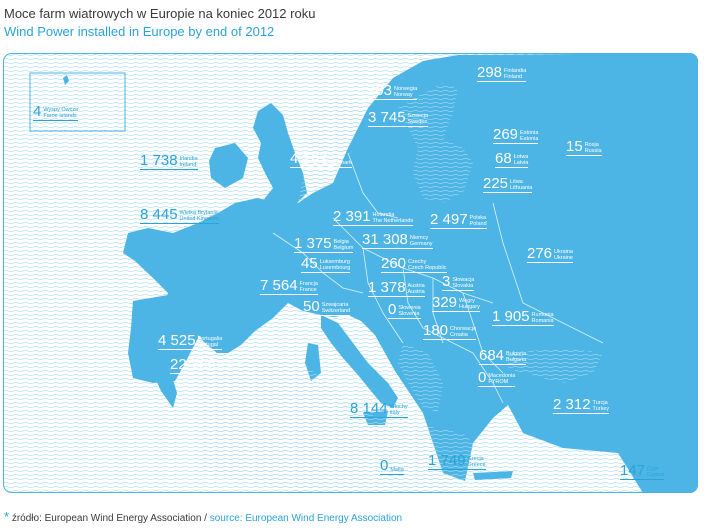  I want to click on label-turkey: 2 312 Turcja Turkey, so click(581, 405).